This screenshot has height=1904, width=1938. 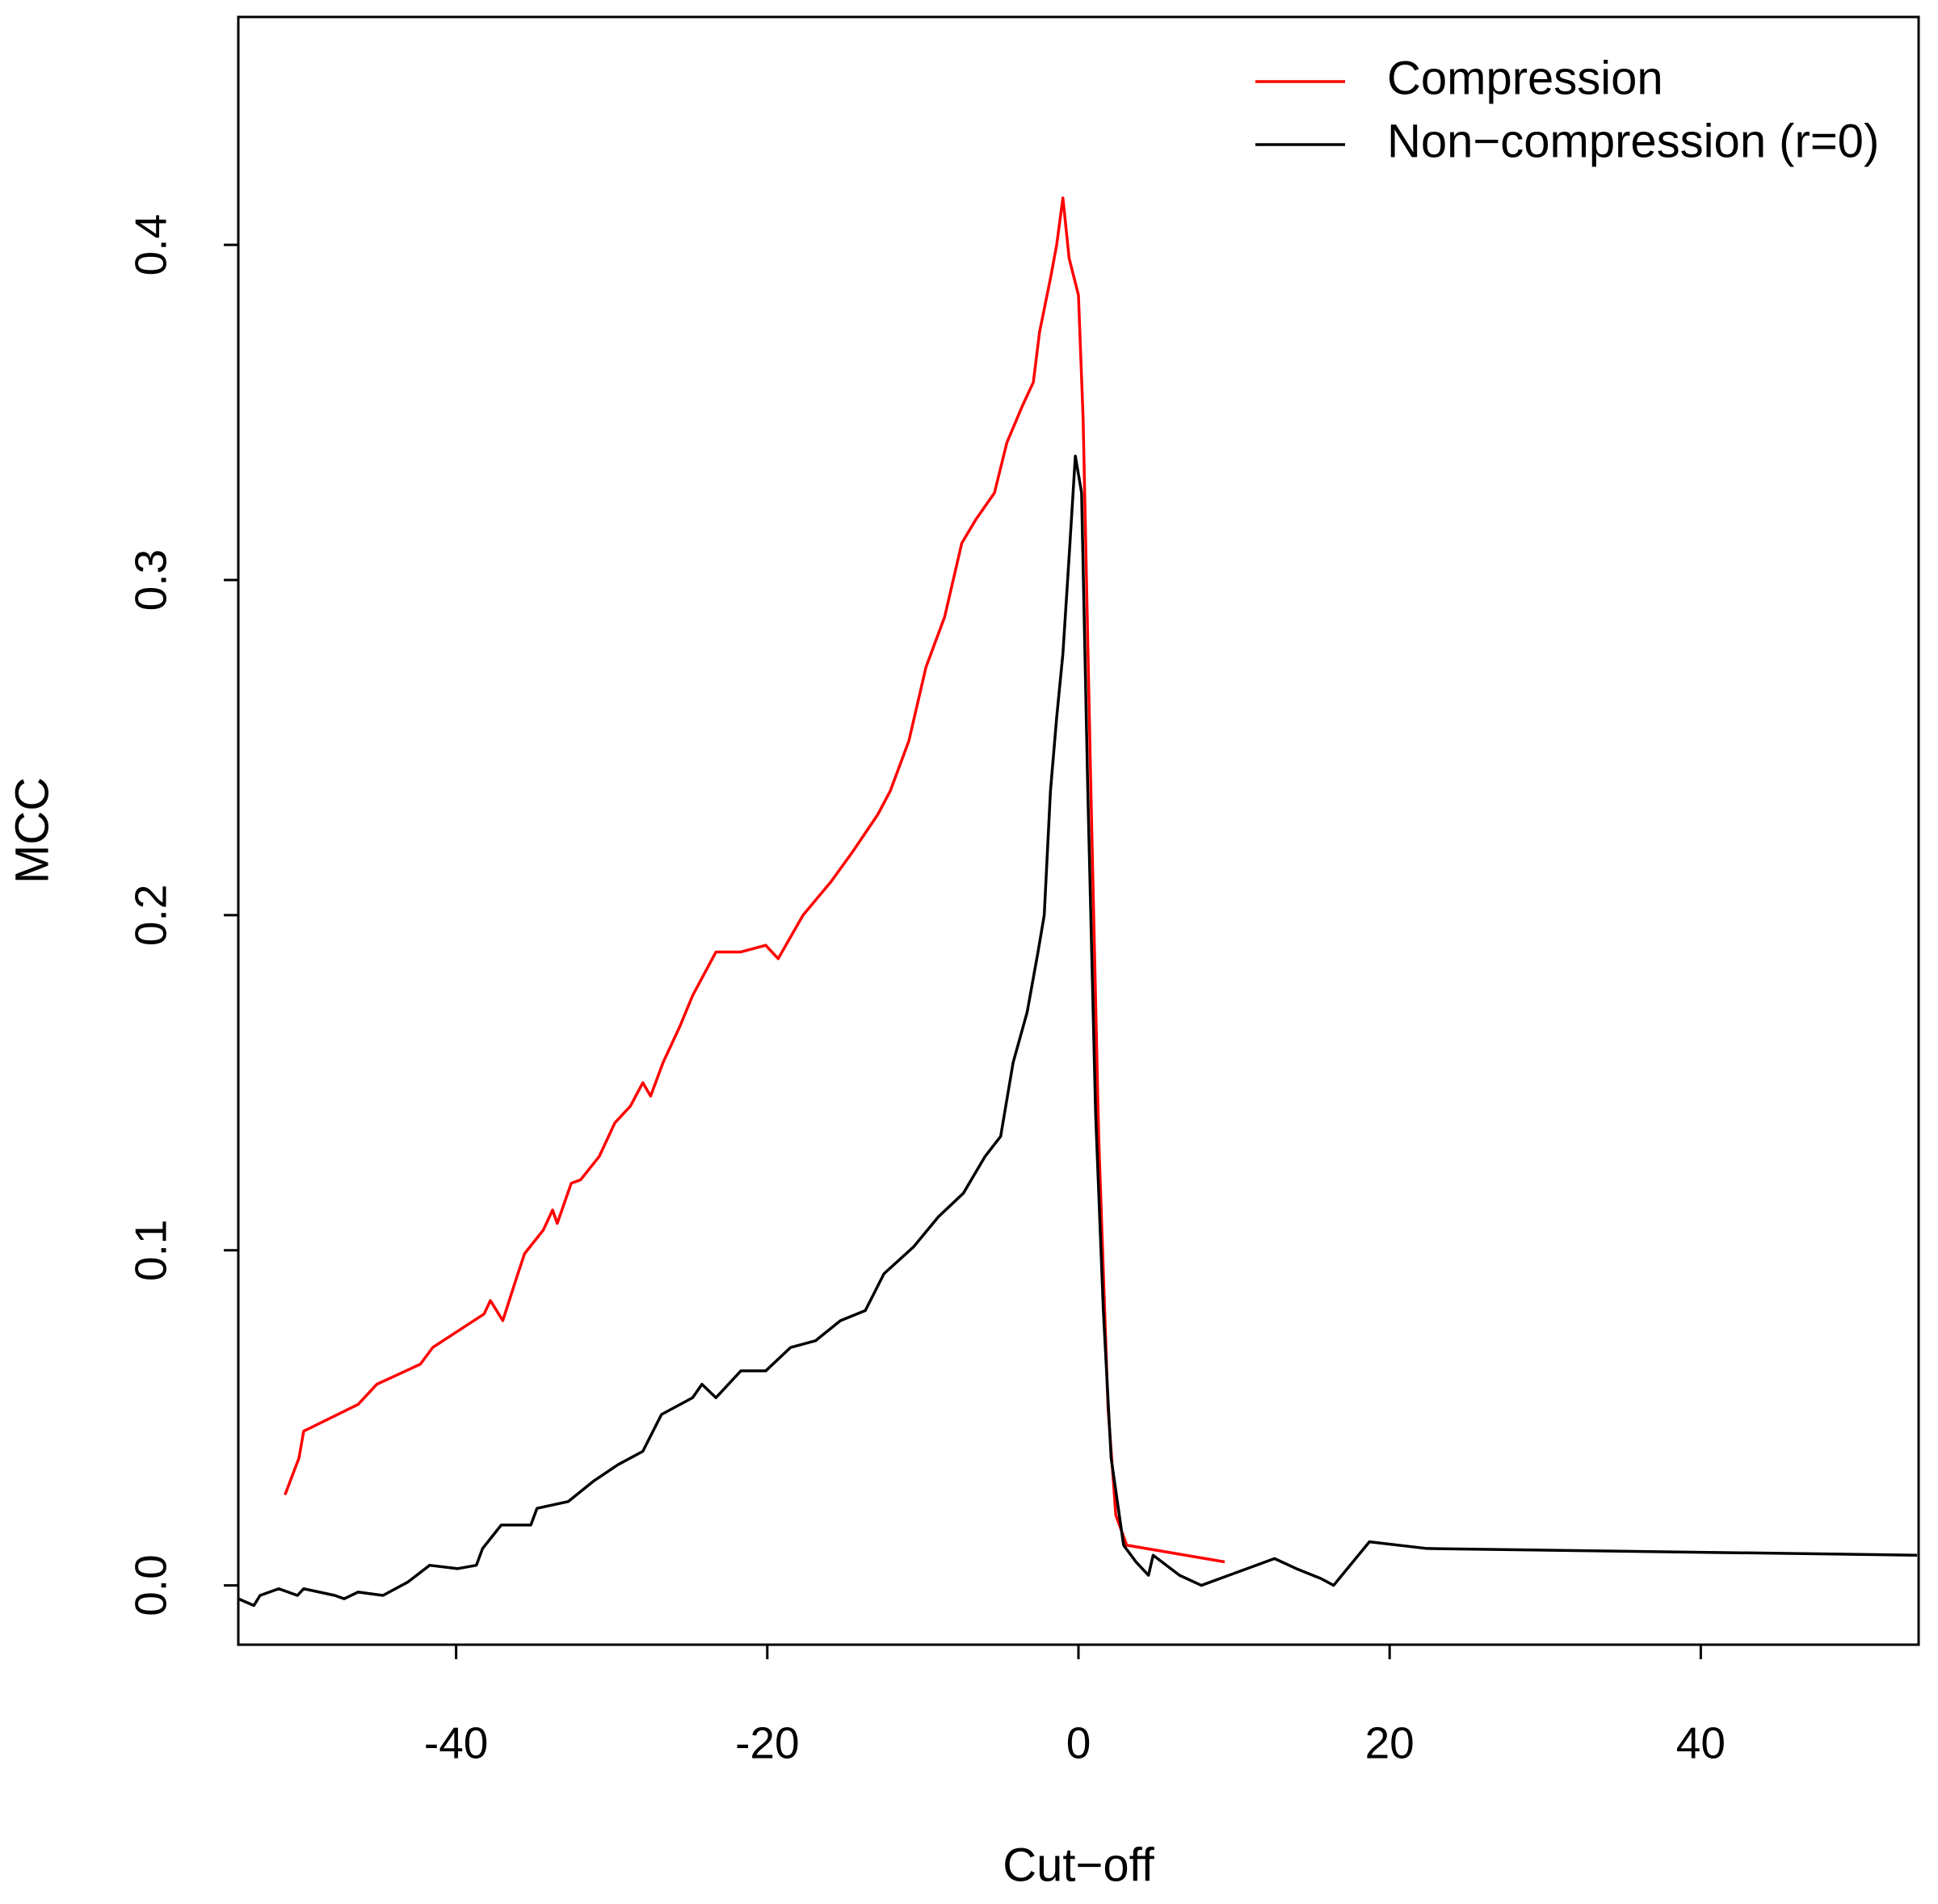 What do you see at coordinates (767, 1743) in the screenshot?
I see `x-tick-label: -20` at bounding box center [767, 1743].